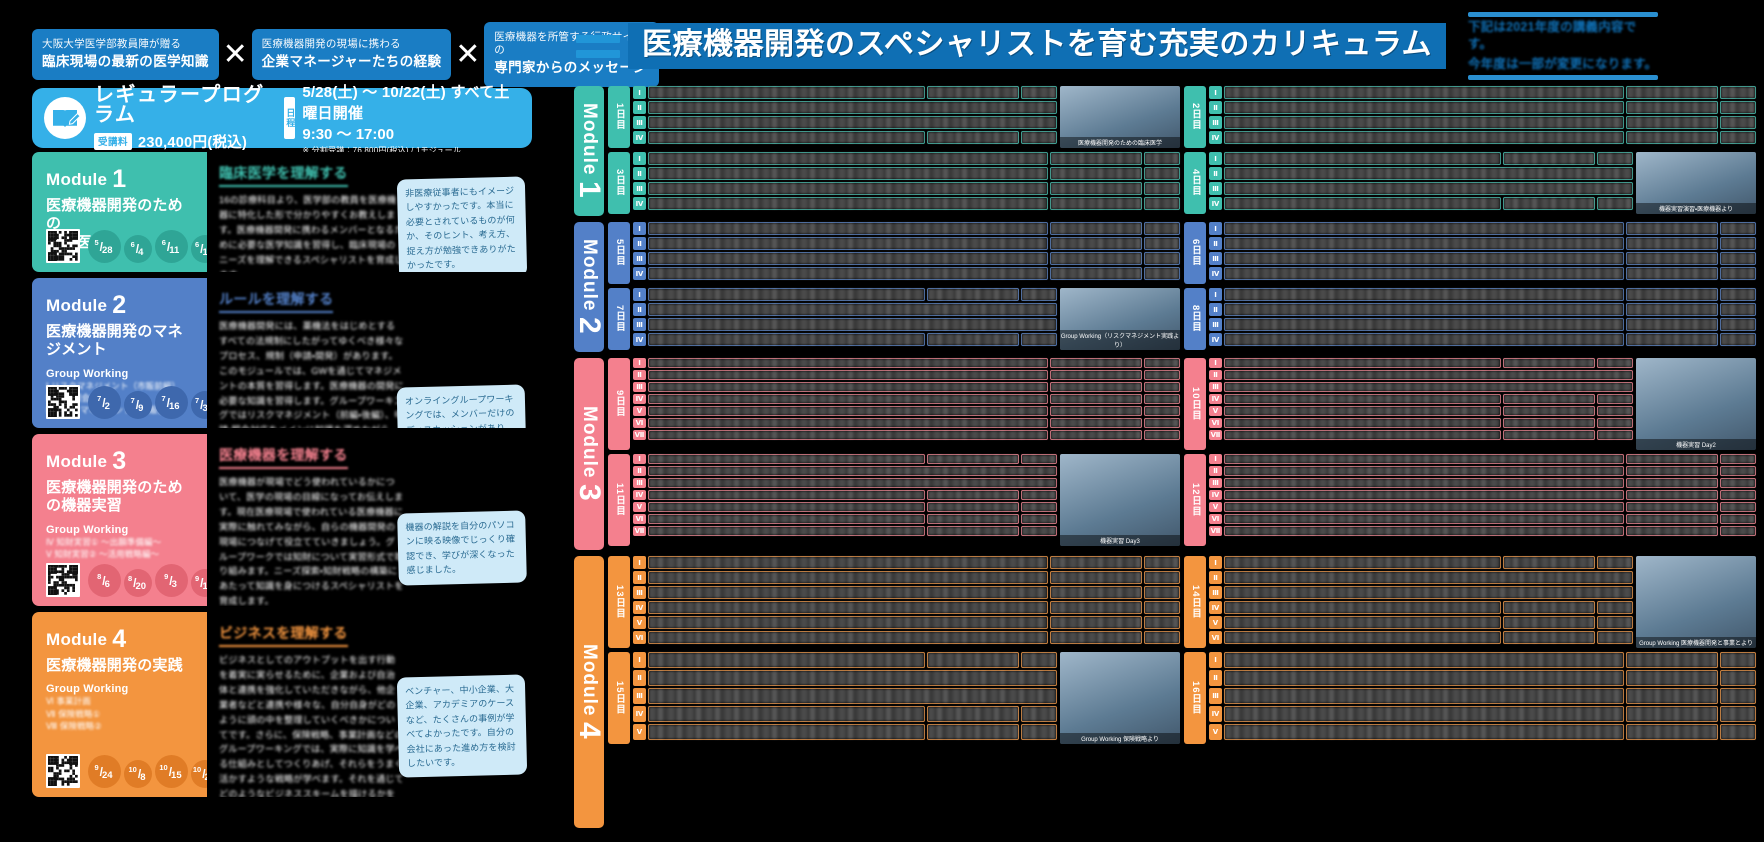 Image resolution: width=1764 pixels, height=842 pixels. What do you see at coordinates (171, 246) in the screenshot?
I see `date-badge: 6/11` at bounding box center [171, 246].